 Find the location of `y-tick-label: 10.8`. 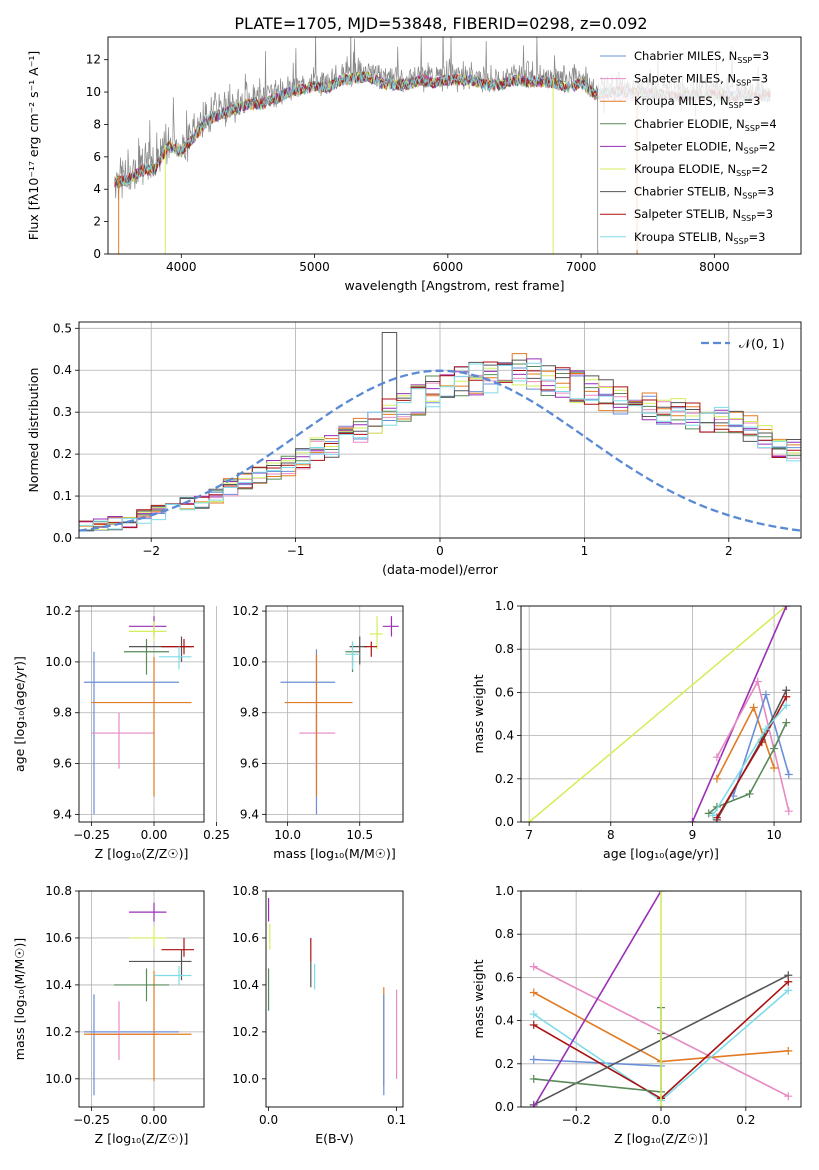

y-tick-label: 10.8 is located at coordinates (58, 891).